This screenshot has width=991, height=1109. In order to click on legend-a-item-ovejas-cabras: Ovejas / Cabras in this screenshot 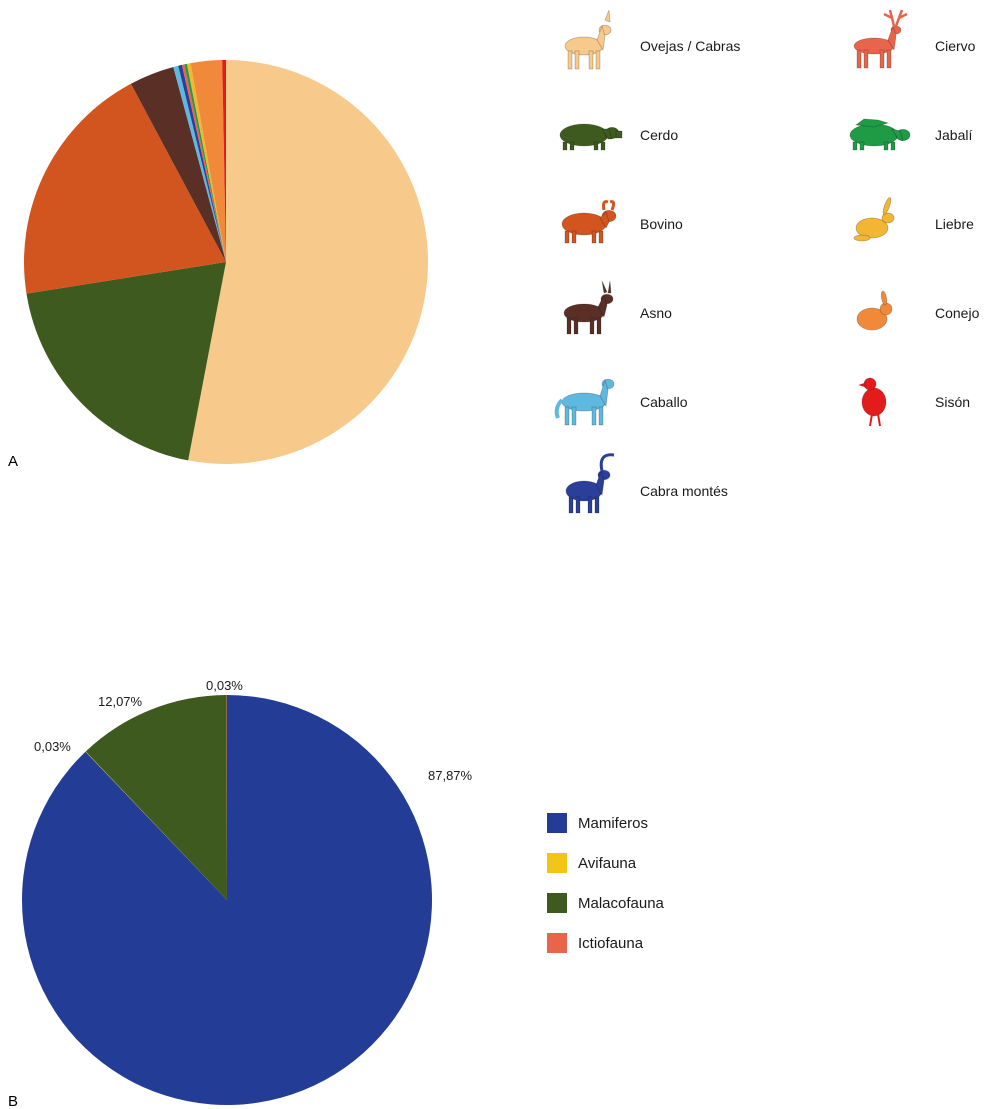, I will do `click(652, 39)`.